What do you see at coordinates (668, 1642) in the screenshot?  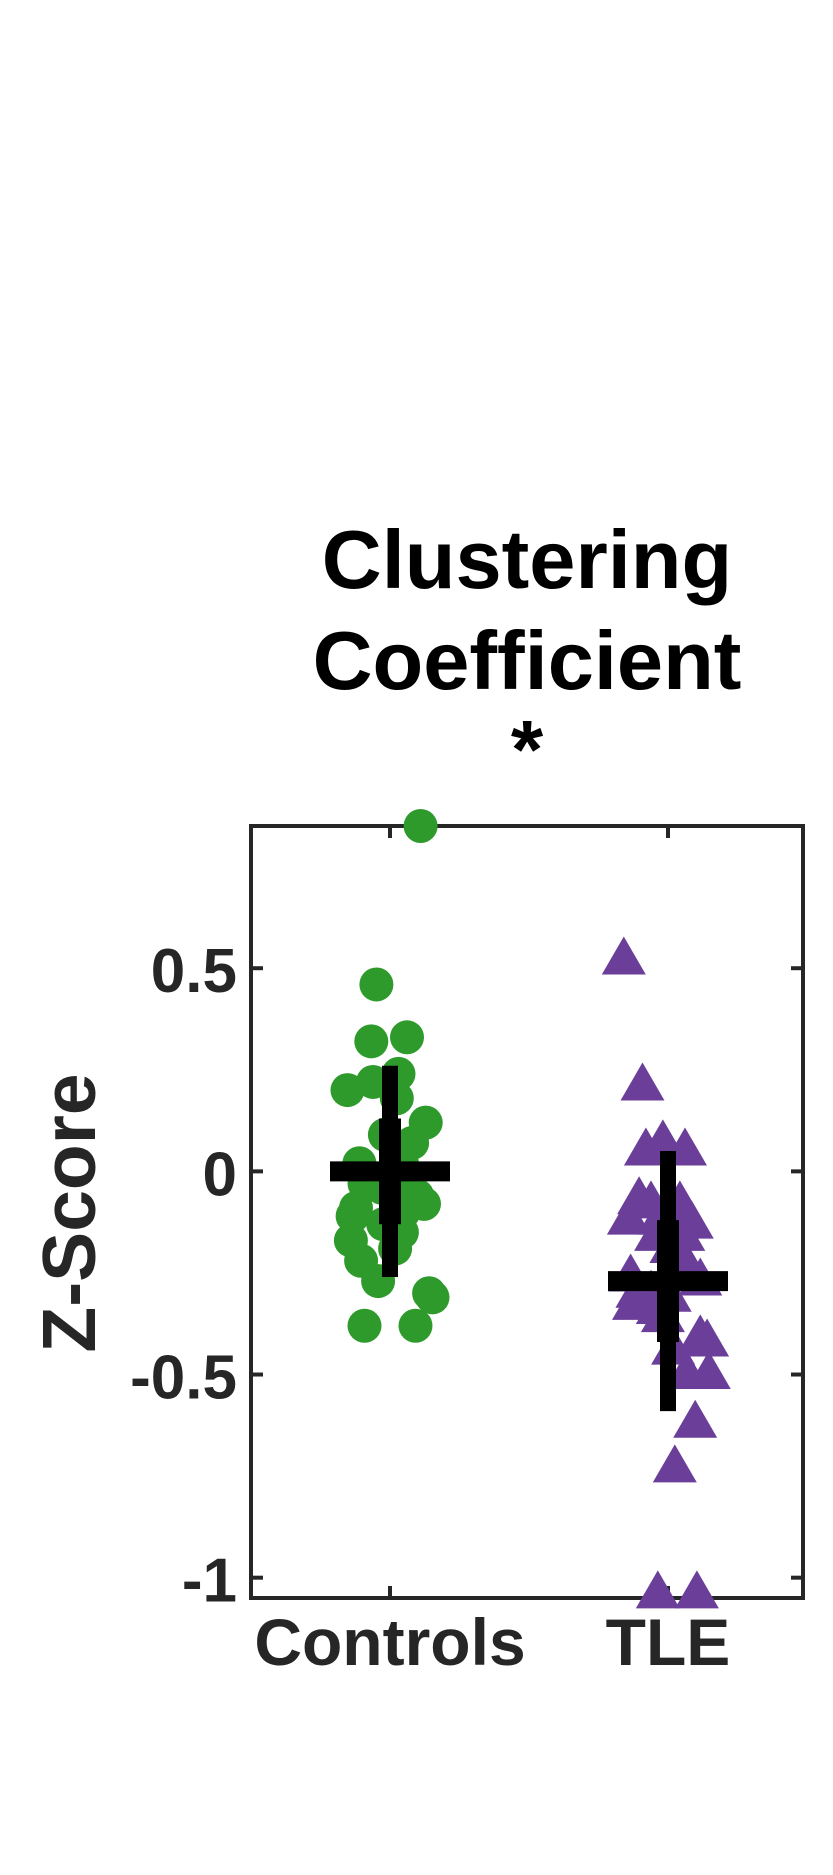 I see `x-tick-label: TLE` at bounding box center [668, 1642].